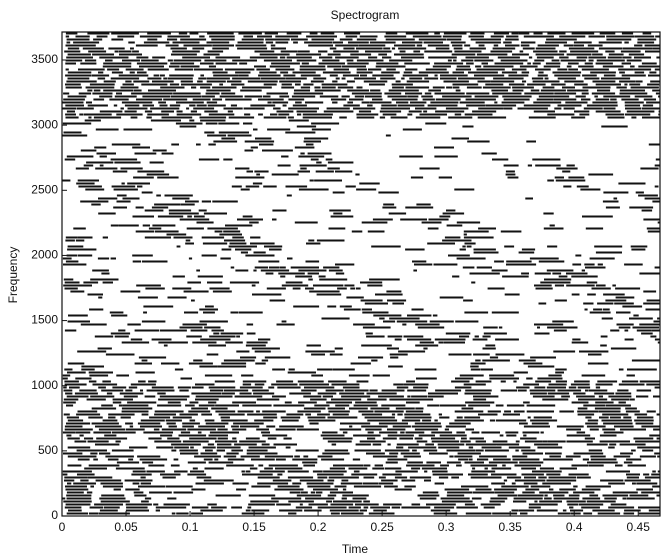 The width and height of the screenshot is (663, 560). I want to click on x-axis-label: Time, so click(355, 549).